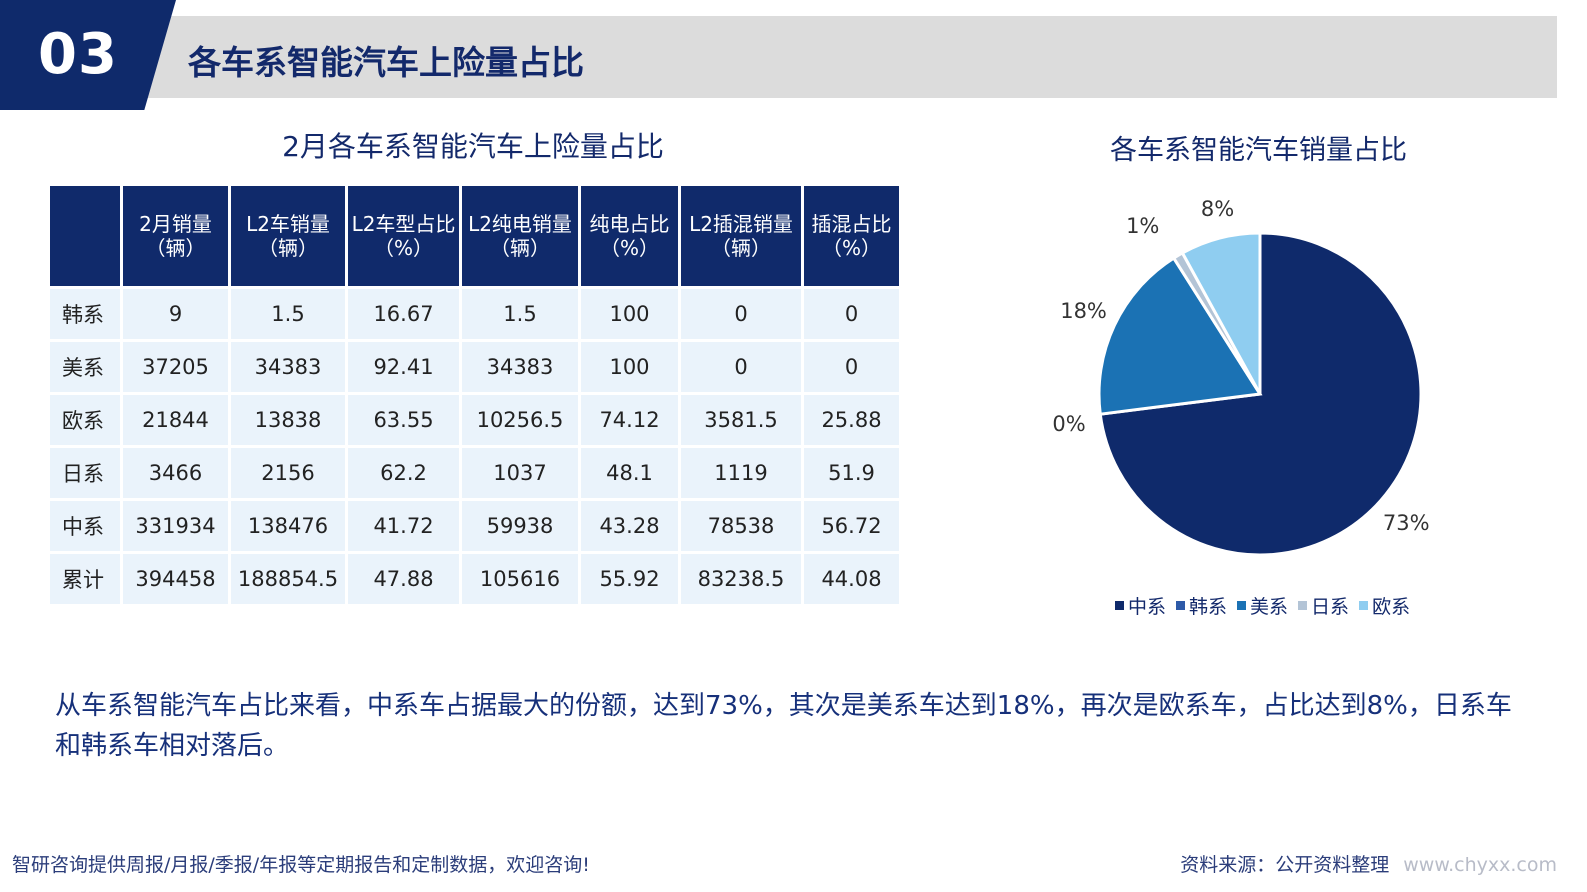 The image size is (1587, 892). I want to click on table-cell: 21844, so click(175, 420).